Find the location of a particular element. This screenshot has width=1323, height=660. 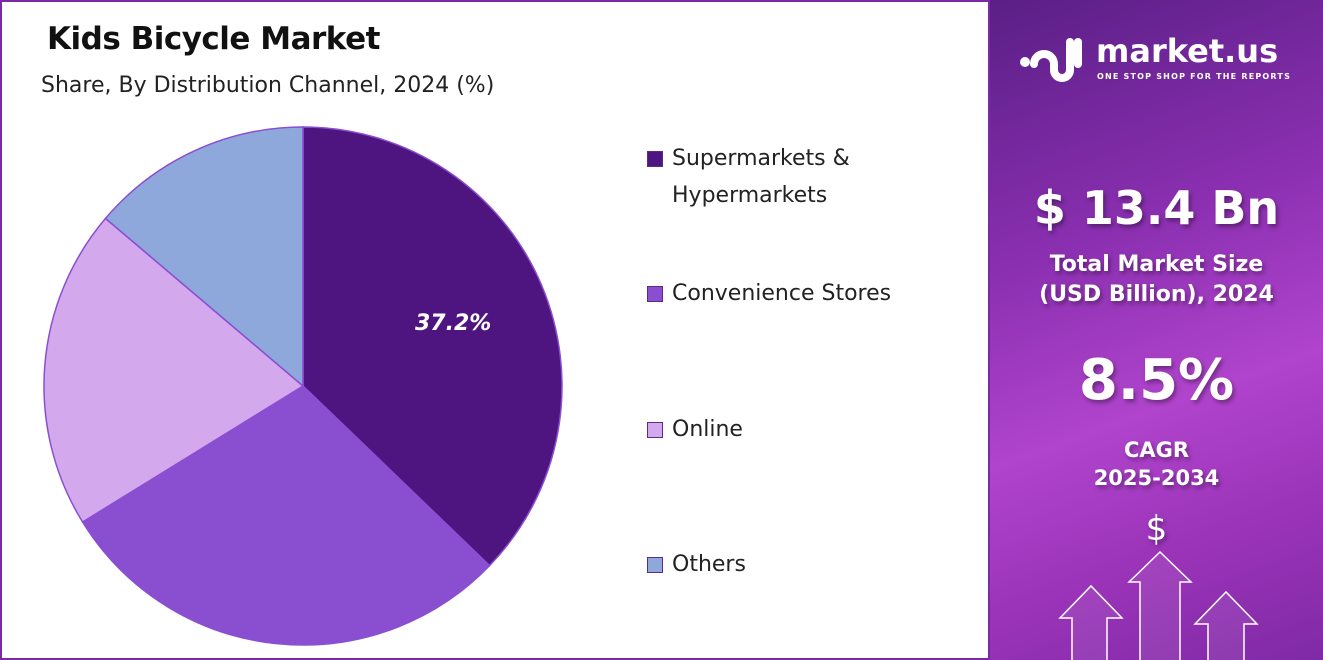

legend-label: Supermarkets & Hypermarkets is located at coordinates (761, 177).